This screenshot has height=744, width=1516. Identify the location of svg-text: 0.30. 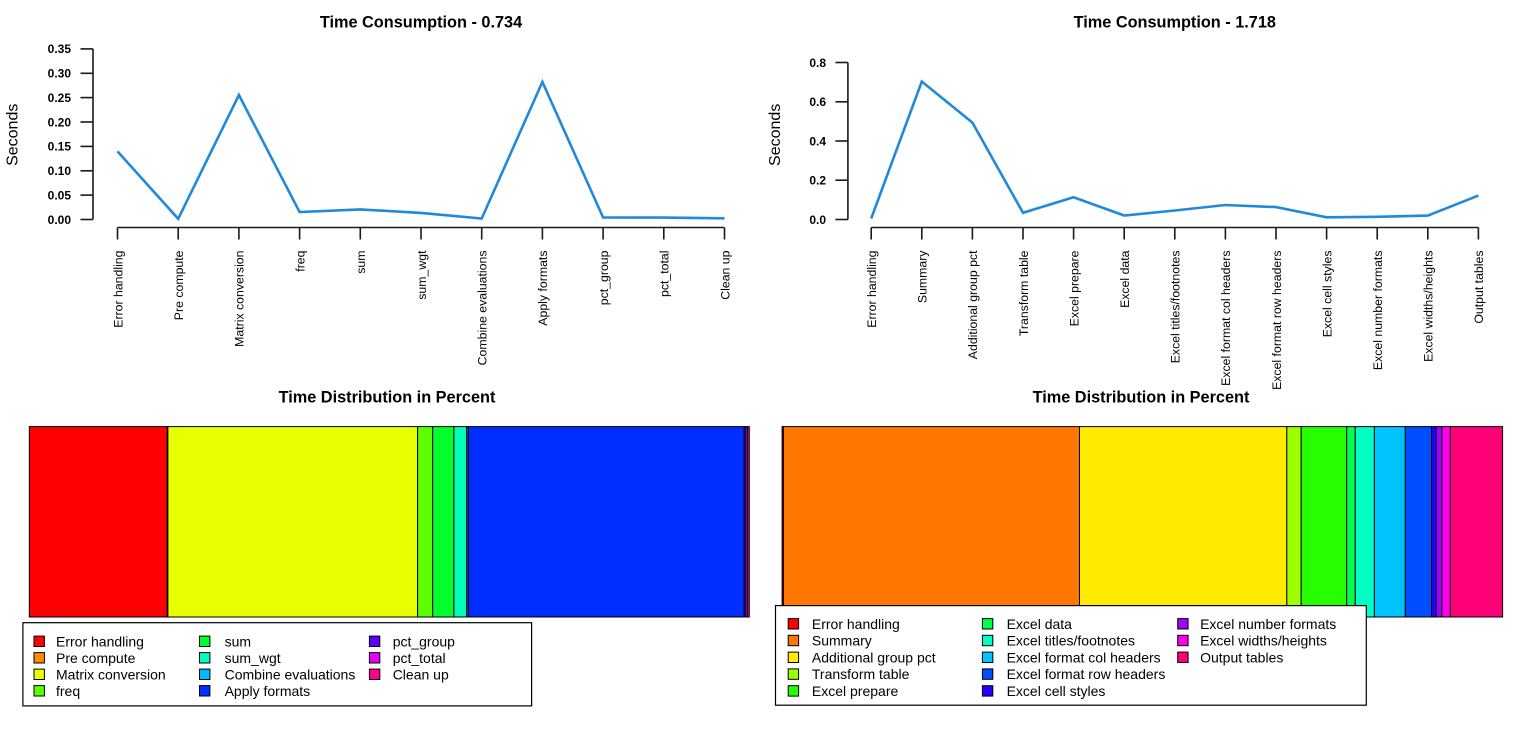
(60, 74).